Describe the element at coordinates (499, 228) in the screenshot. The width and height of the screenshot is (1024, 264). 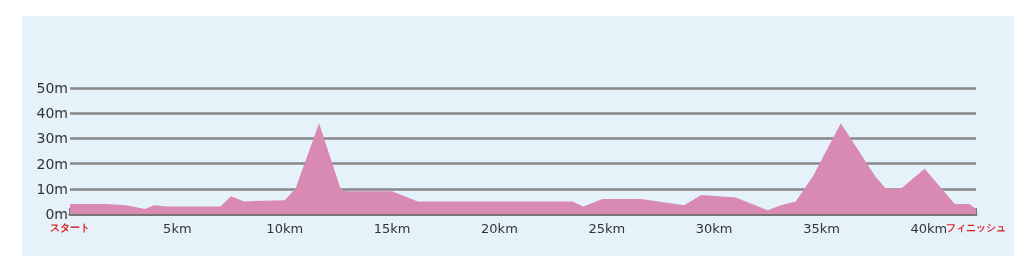
I see `x-tick-label: 20km` at that location.